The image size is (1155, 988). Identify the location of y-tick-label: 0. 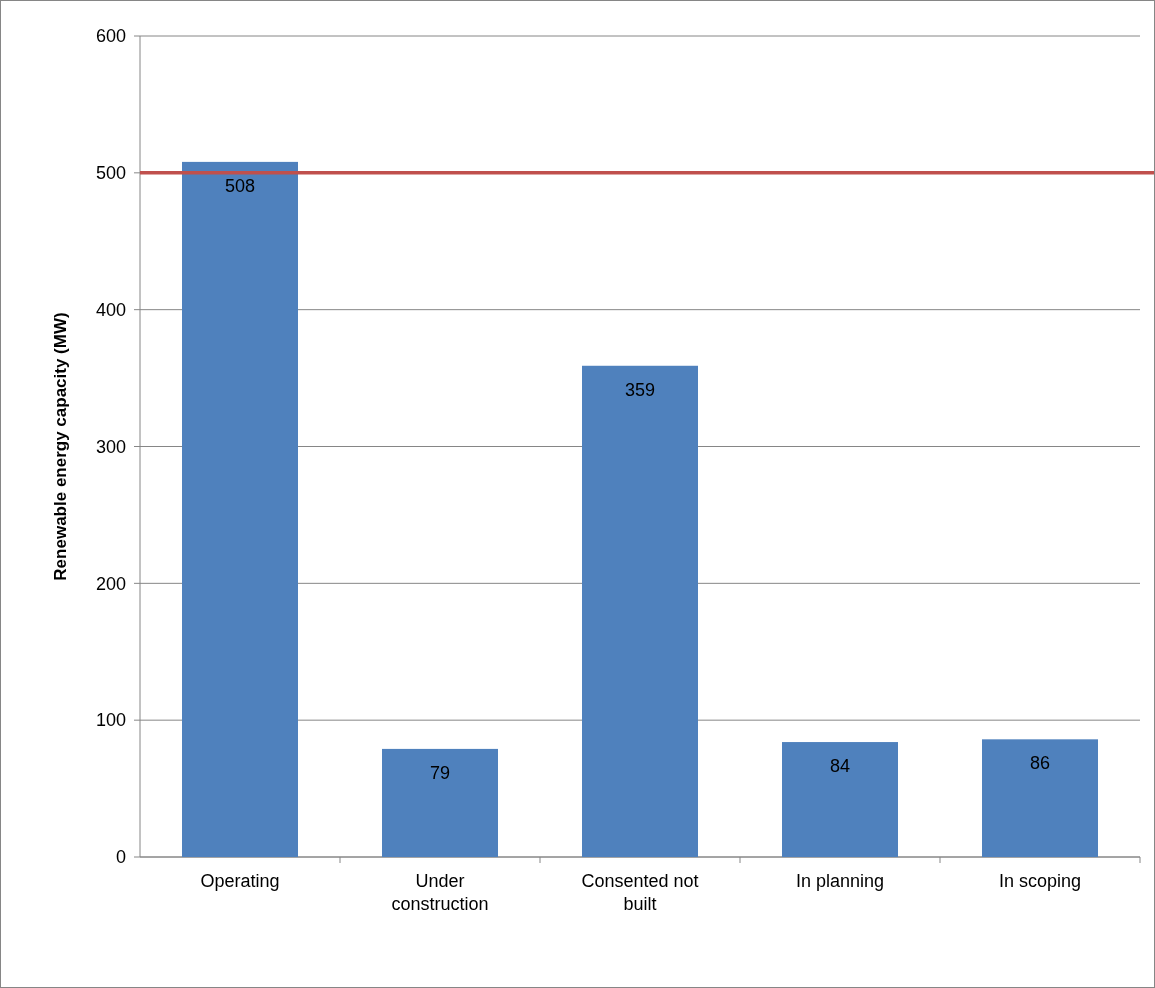
(120, 857).